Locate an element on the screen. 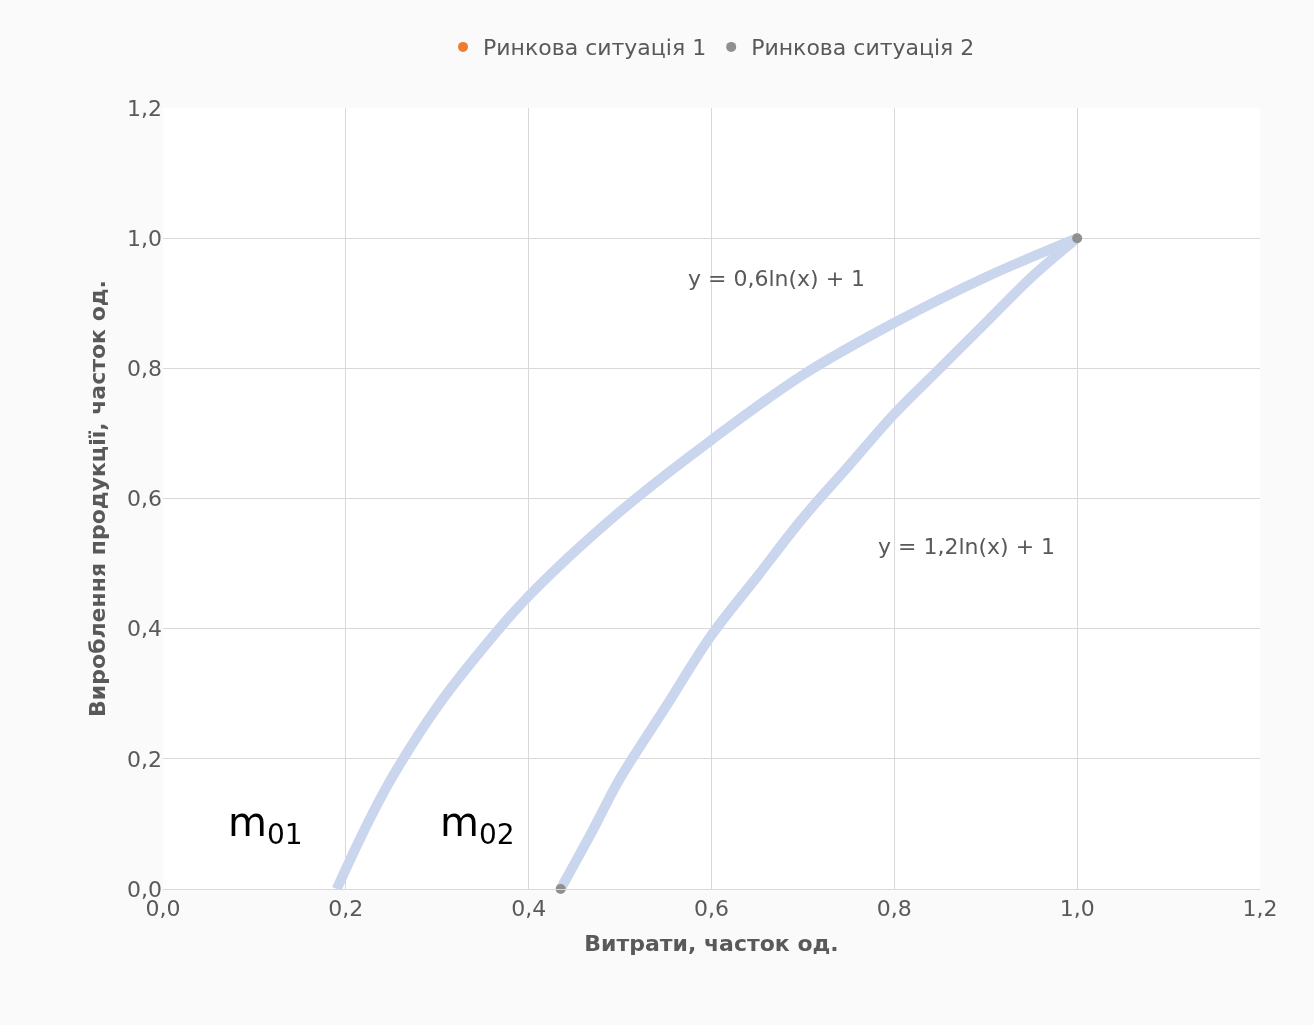  y-tick-label: 0,8 is located at coordinates (144, 369).